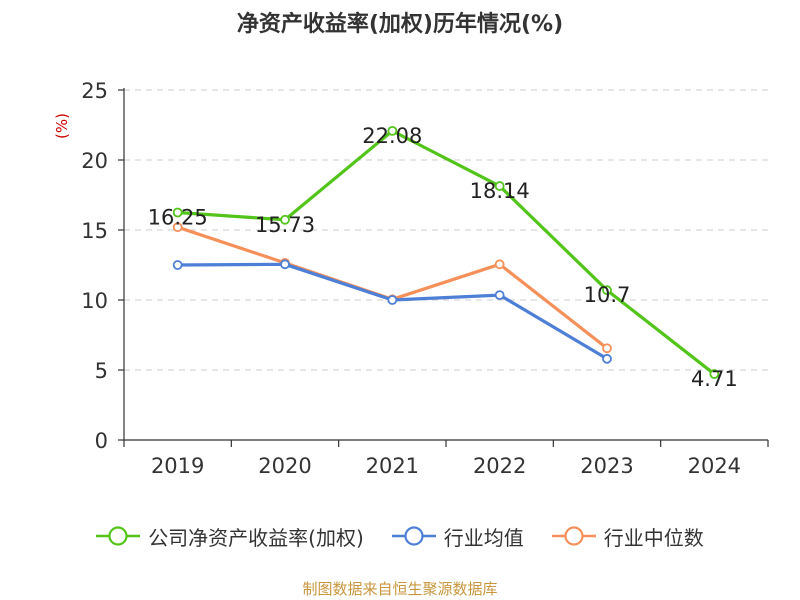 The image size is (800, 600). I want to click on source-note: 制图数据来自恒生聚源数据库, so click(400, 589).